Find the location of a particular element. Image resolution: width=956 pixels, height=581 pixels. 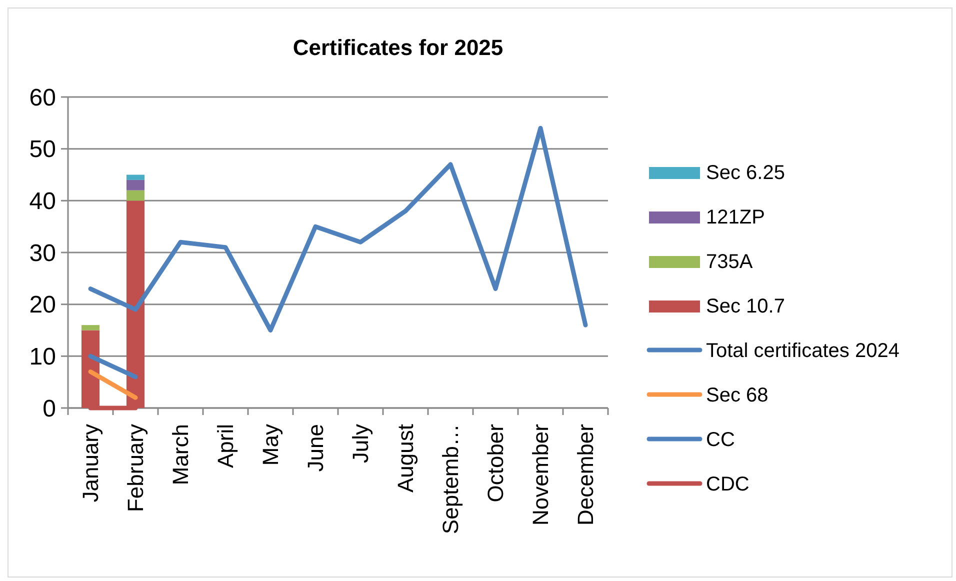

chart-title: Certificates for 2025 is located at coordinates (398, 47).